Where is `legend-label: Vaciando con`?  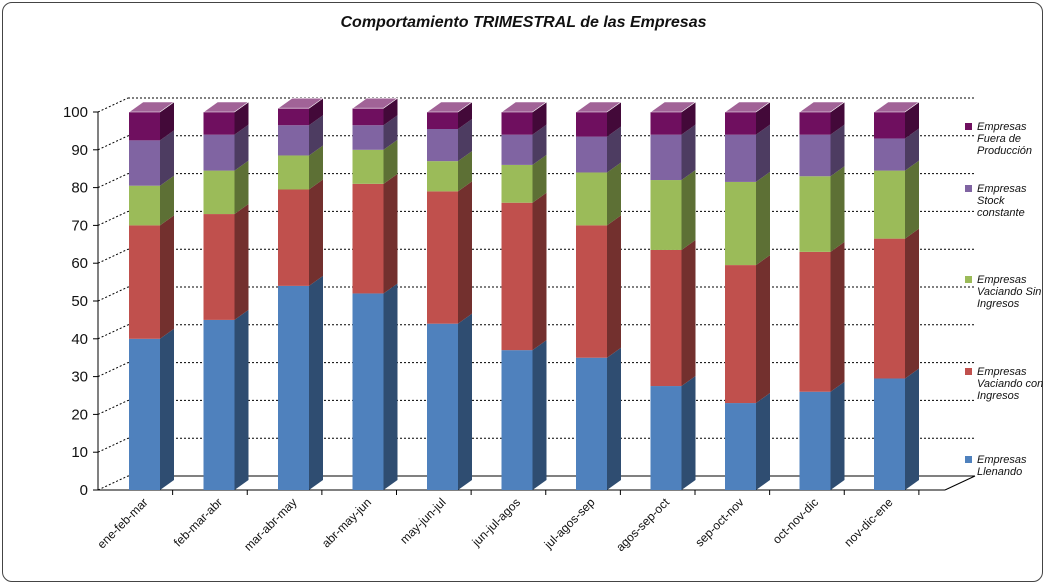
legend-label: Vaciando con is located at coordinates (1010, 384).